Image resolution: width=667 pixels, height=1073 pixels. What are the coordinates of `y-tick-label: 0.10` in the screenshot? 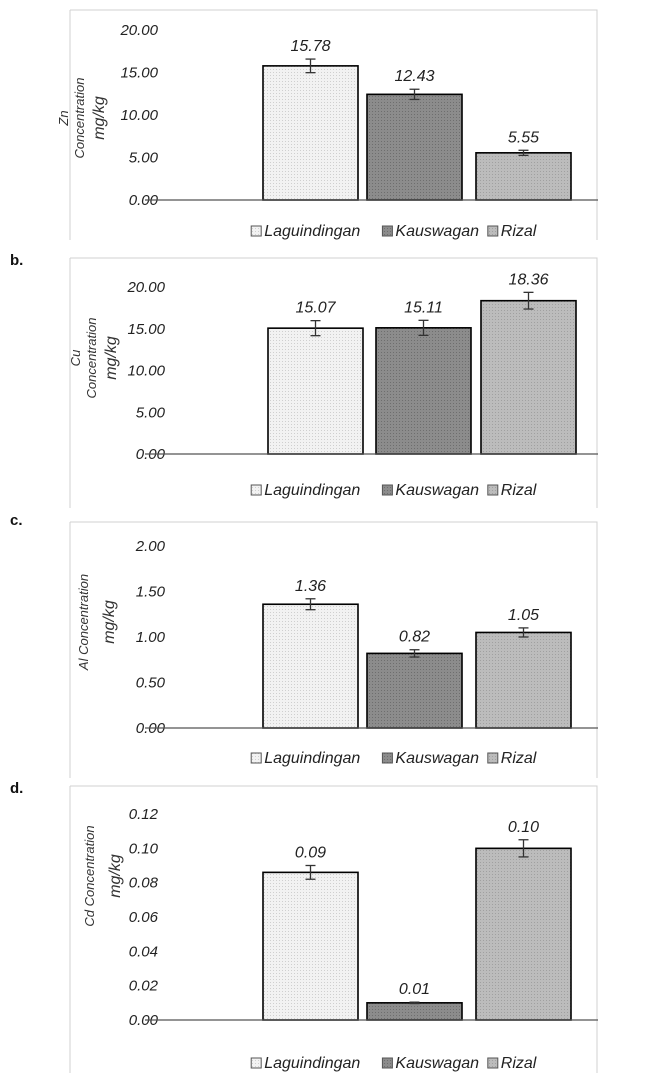 It's located at (144, 848).